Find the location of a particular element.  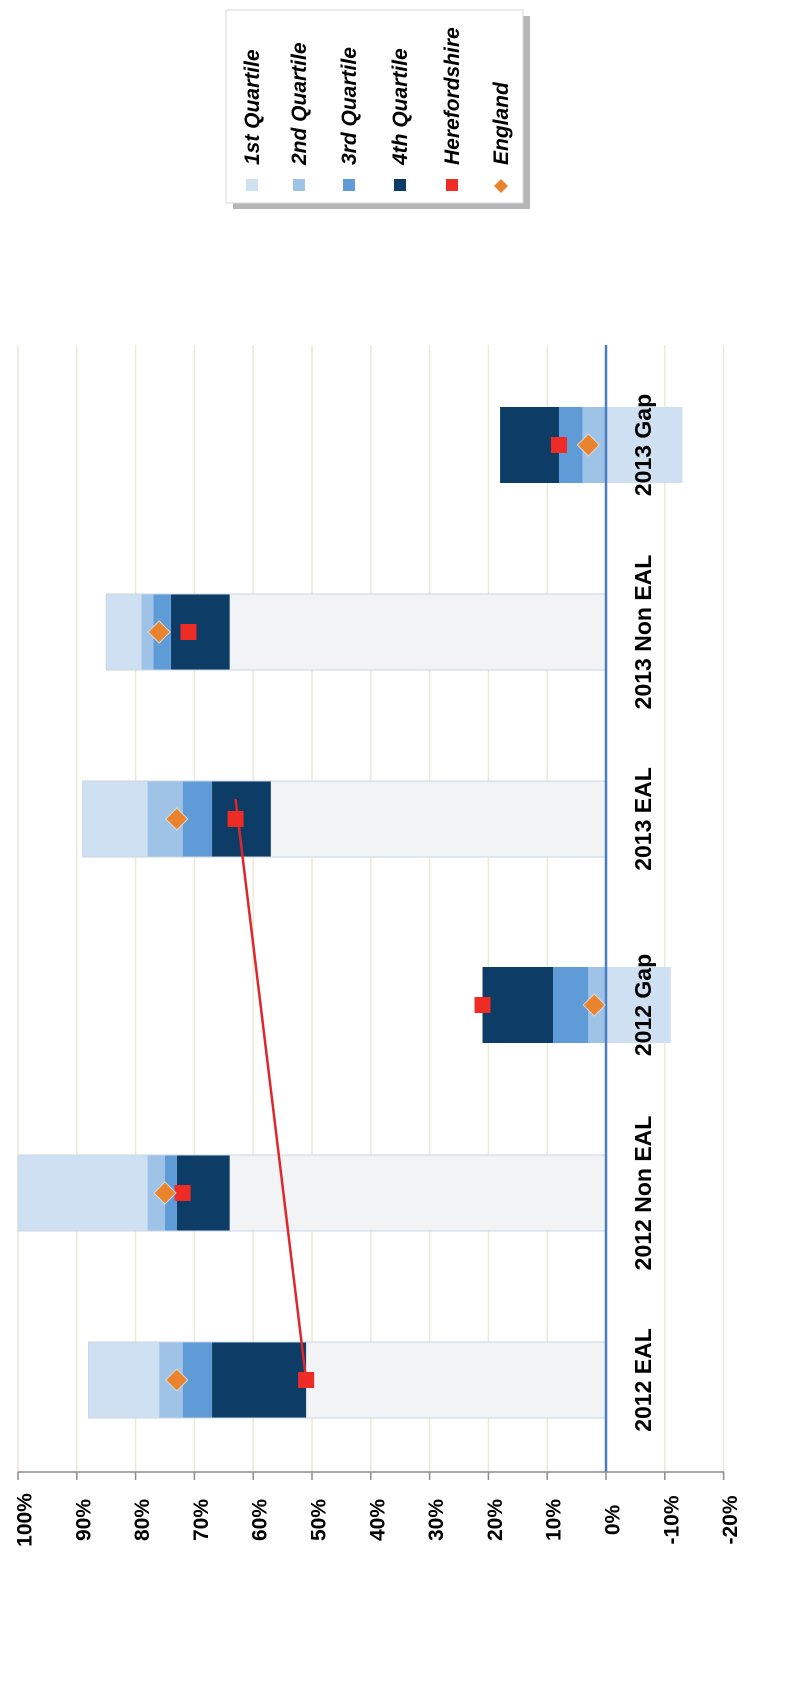

legend-label: 3rd Quartile is located at coordinates (349, 106).